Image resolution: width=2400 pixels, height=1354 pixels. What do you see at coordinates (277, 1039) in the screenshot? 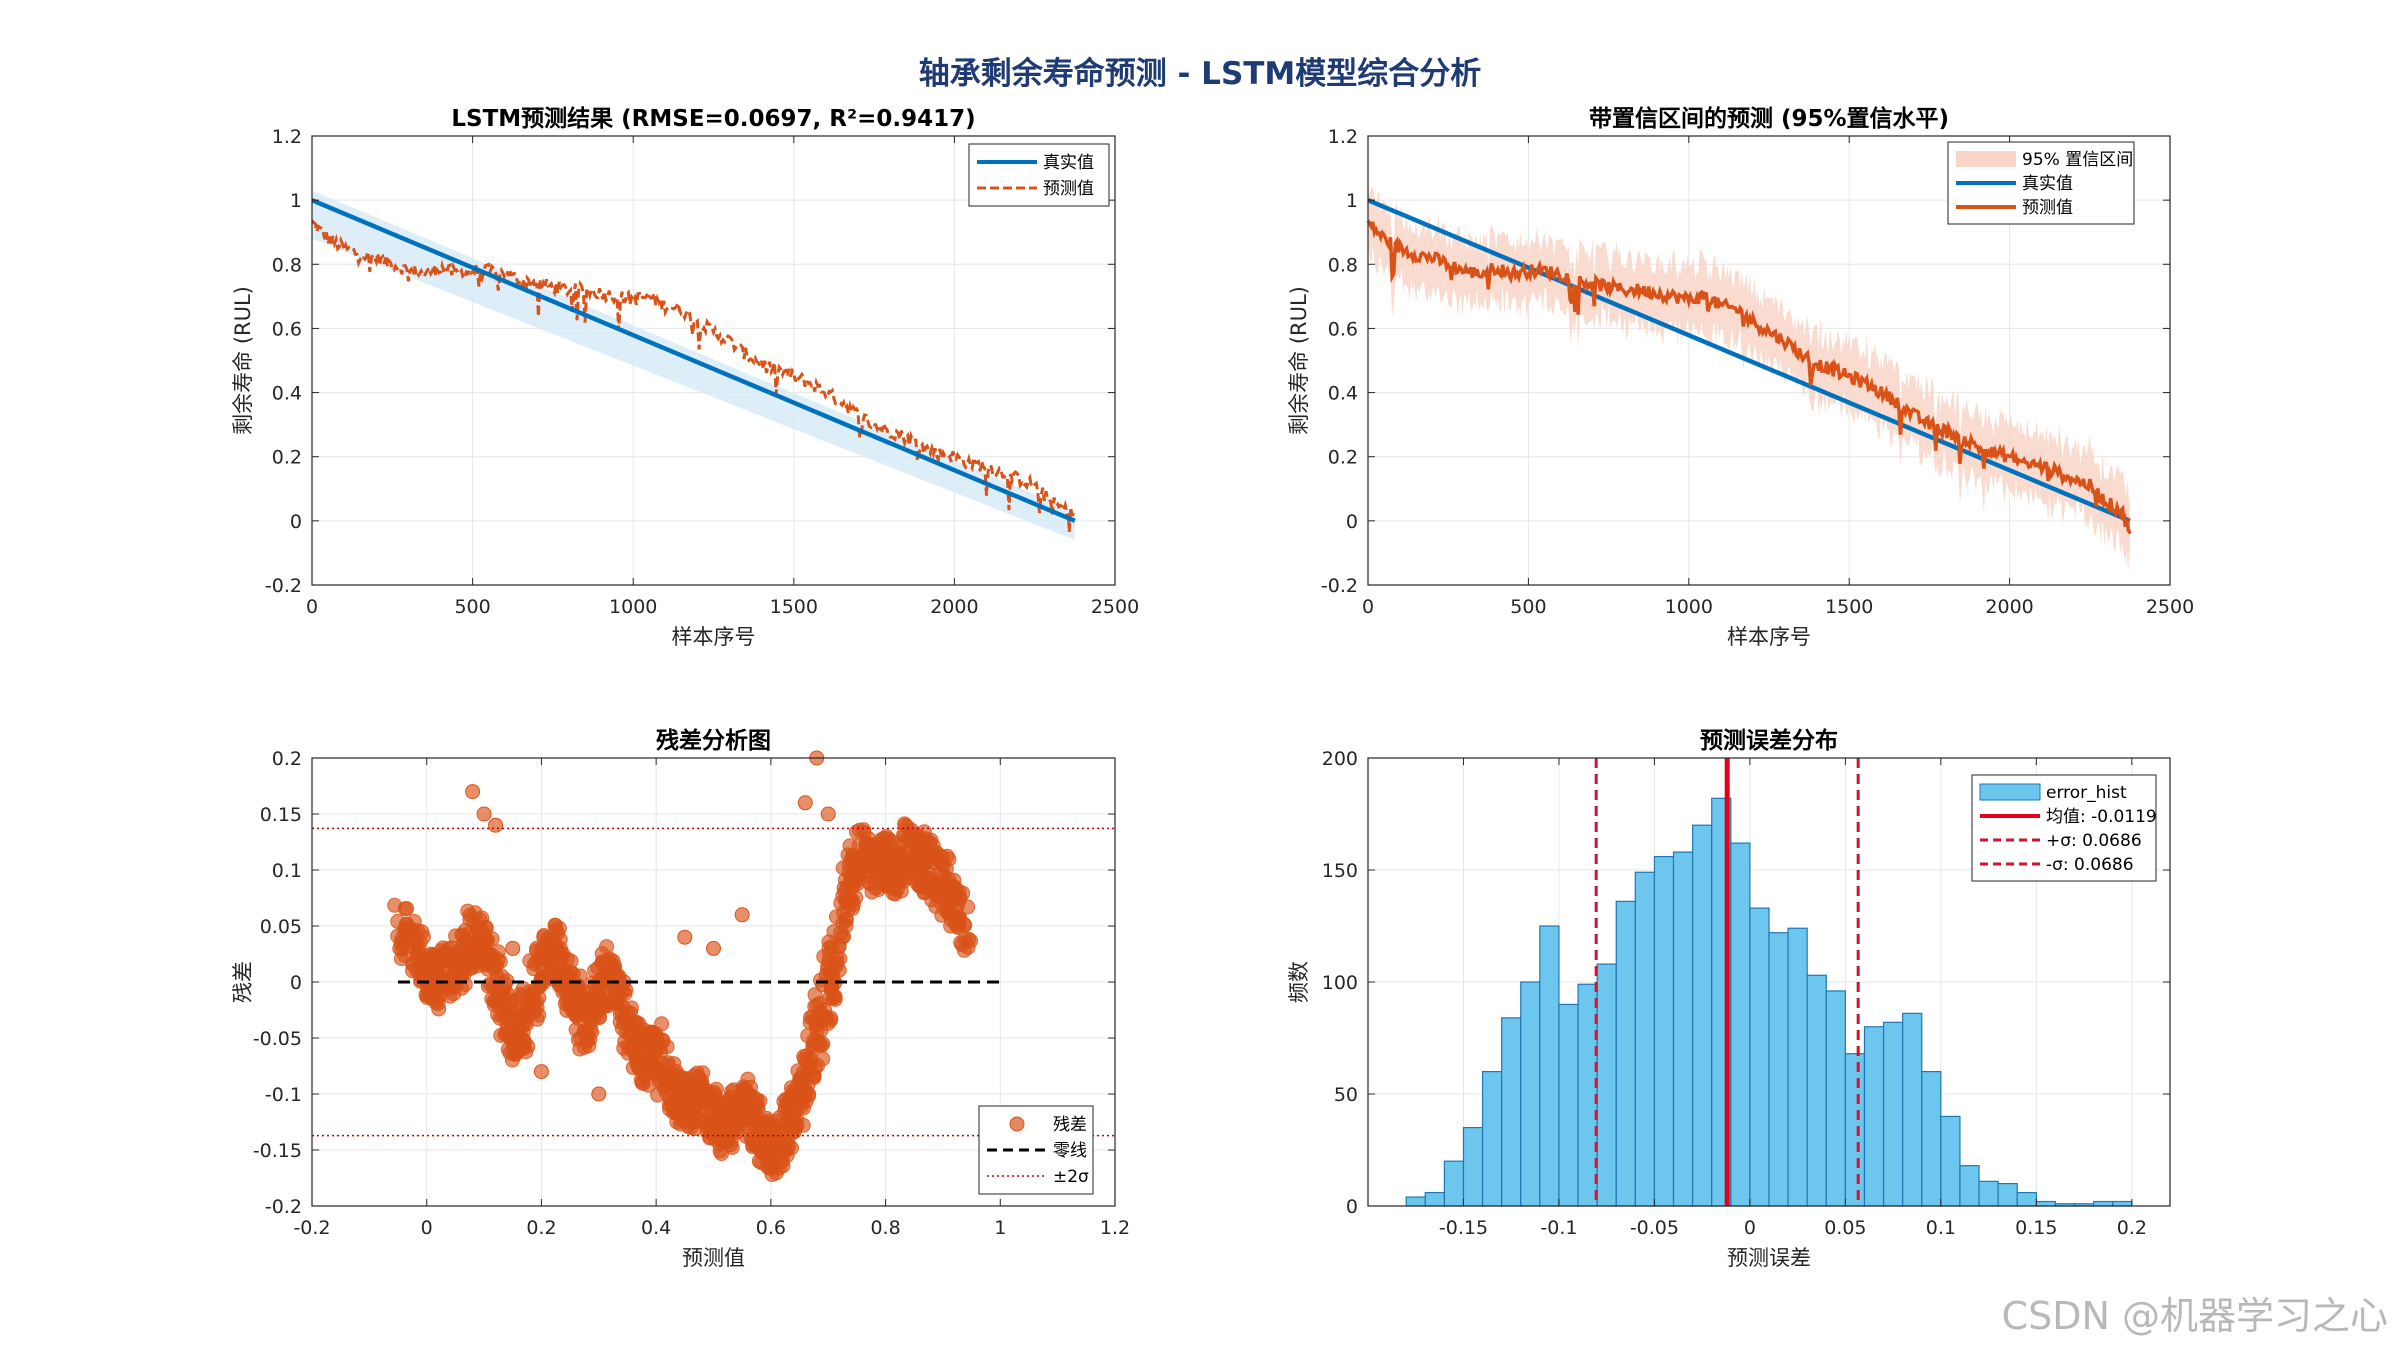
I see `y-tick-label: -0.05` at bounding box center [277, 1039].